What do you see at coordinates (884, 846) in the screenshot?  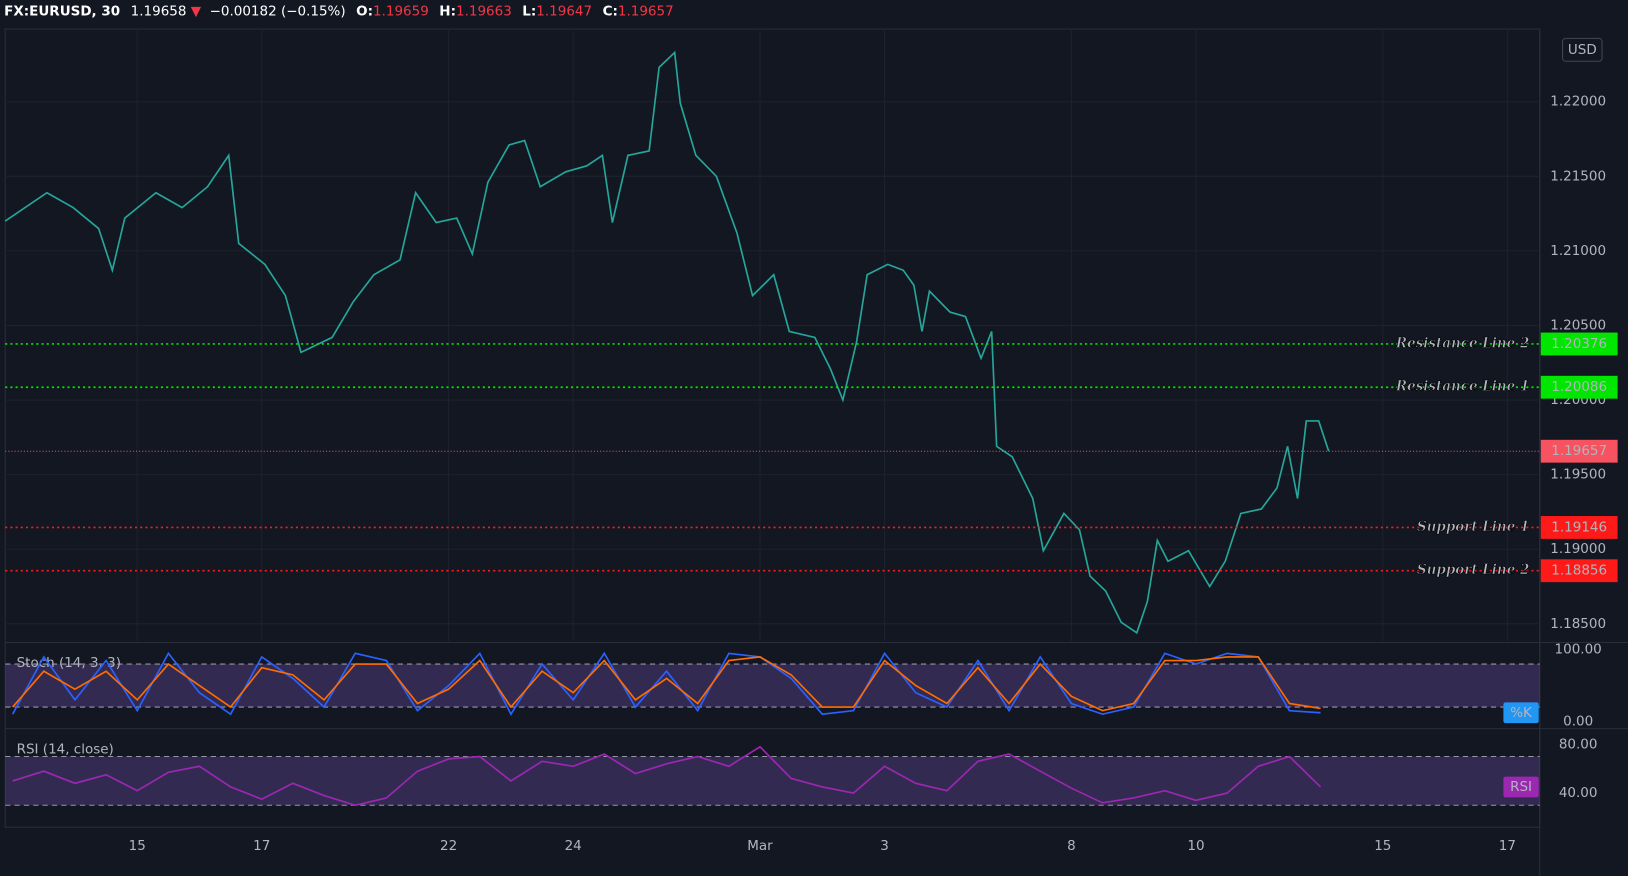 I see `x-tick-label: 3` at bounding box center [884, 846].